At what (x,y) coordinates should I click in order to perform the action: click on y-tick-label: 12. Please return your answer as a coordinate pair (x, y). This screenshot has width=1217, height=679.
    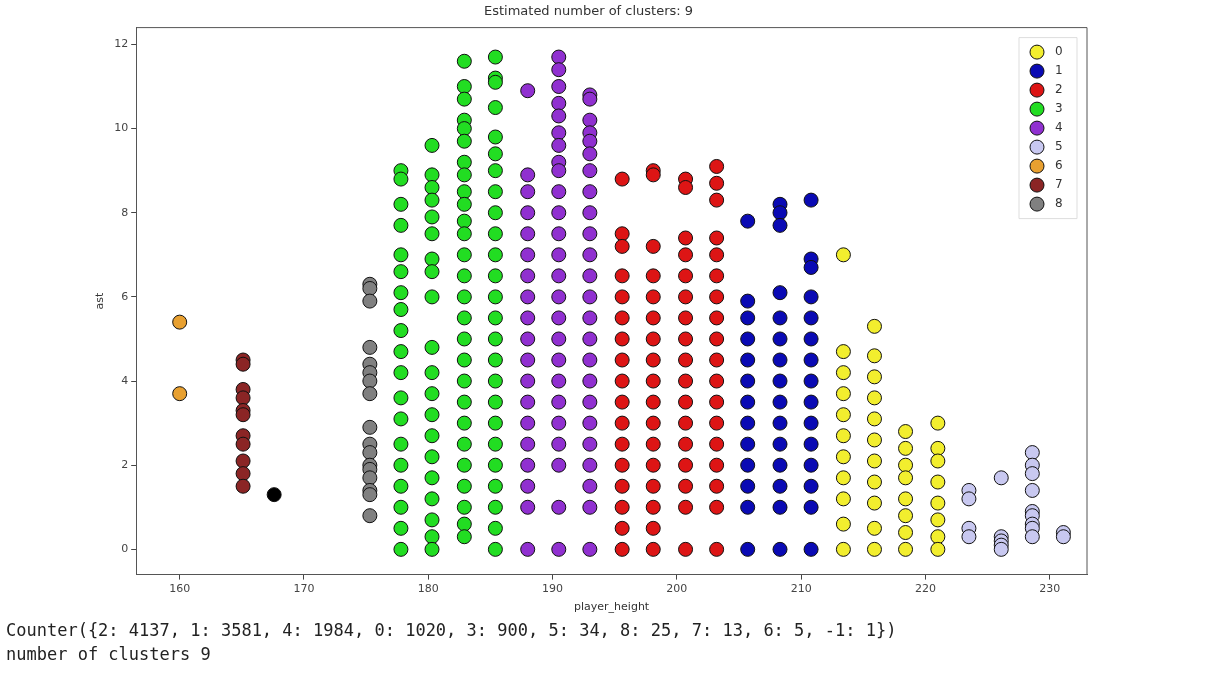
    Looking at the image, I should click on (121, 44).